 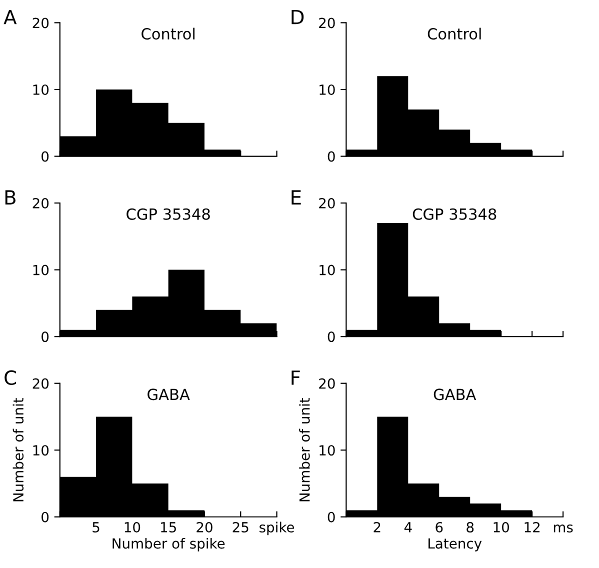 What do you see at coordinates (408, 527) in the screenshot?
I see `x-tick-label: 4` at bounding box center [408, 527].